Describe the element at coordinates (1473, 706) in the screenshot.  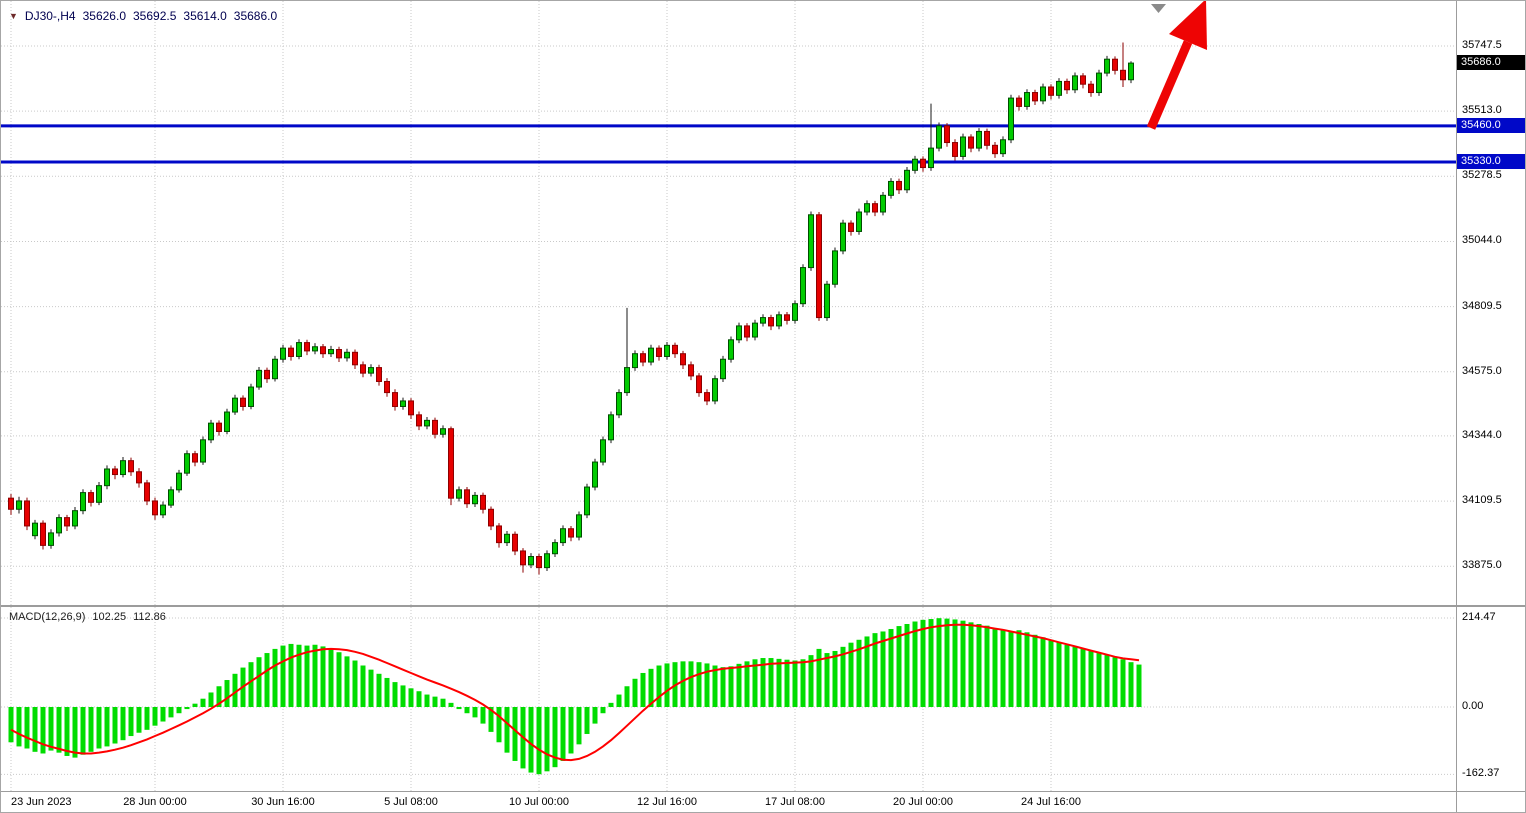
I see `macd-tick-label: 0.00` at that location.